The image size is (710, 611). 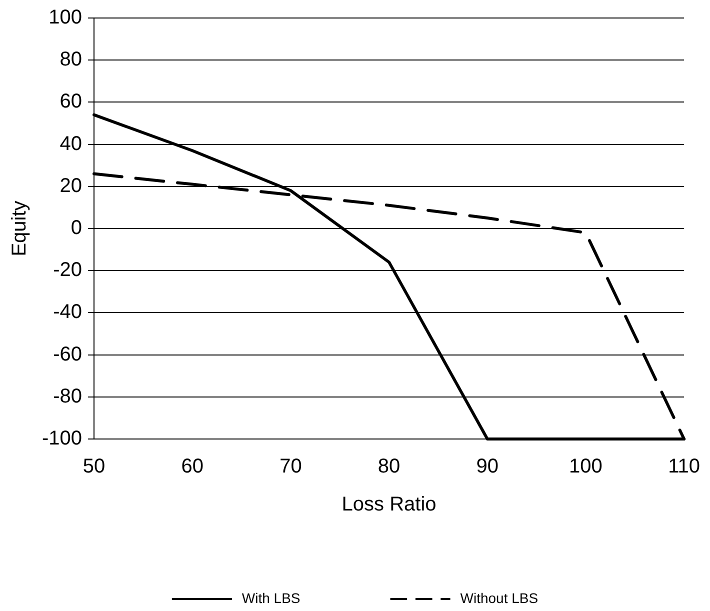 What do you see at coordinates (67, 354) in the screenshot?
I see `y-tick-label: -60` at bounding box center [67, 354].